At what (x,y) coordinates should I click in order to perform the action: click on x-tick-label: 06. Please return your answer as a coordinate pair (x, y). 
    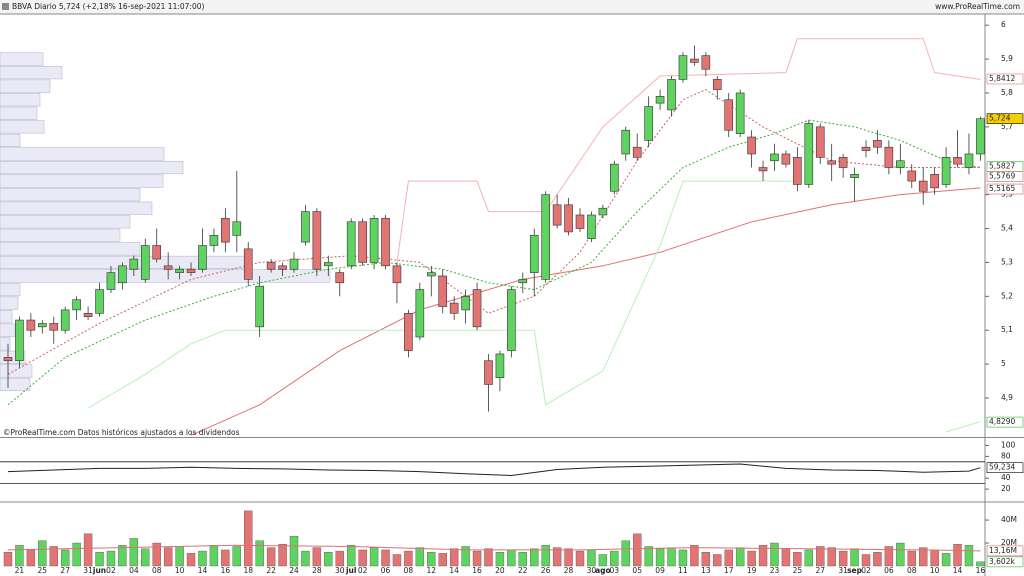
    Looking at the image, I should click on (386, 570).